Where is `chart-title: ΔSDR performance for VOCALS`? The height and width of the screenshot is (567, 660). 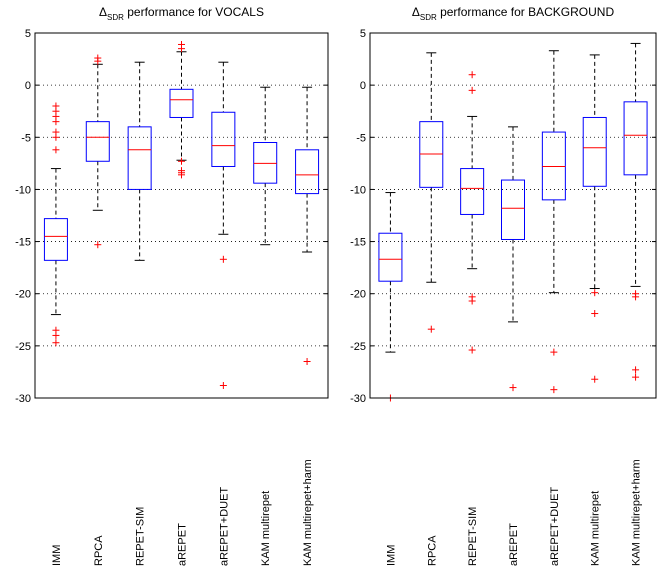
chart-title: ΔSDR performance for VOCALS is located at coordinates (181, 13).